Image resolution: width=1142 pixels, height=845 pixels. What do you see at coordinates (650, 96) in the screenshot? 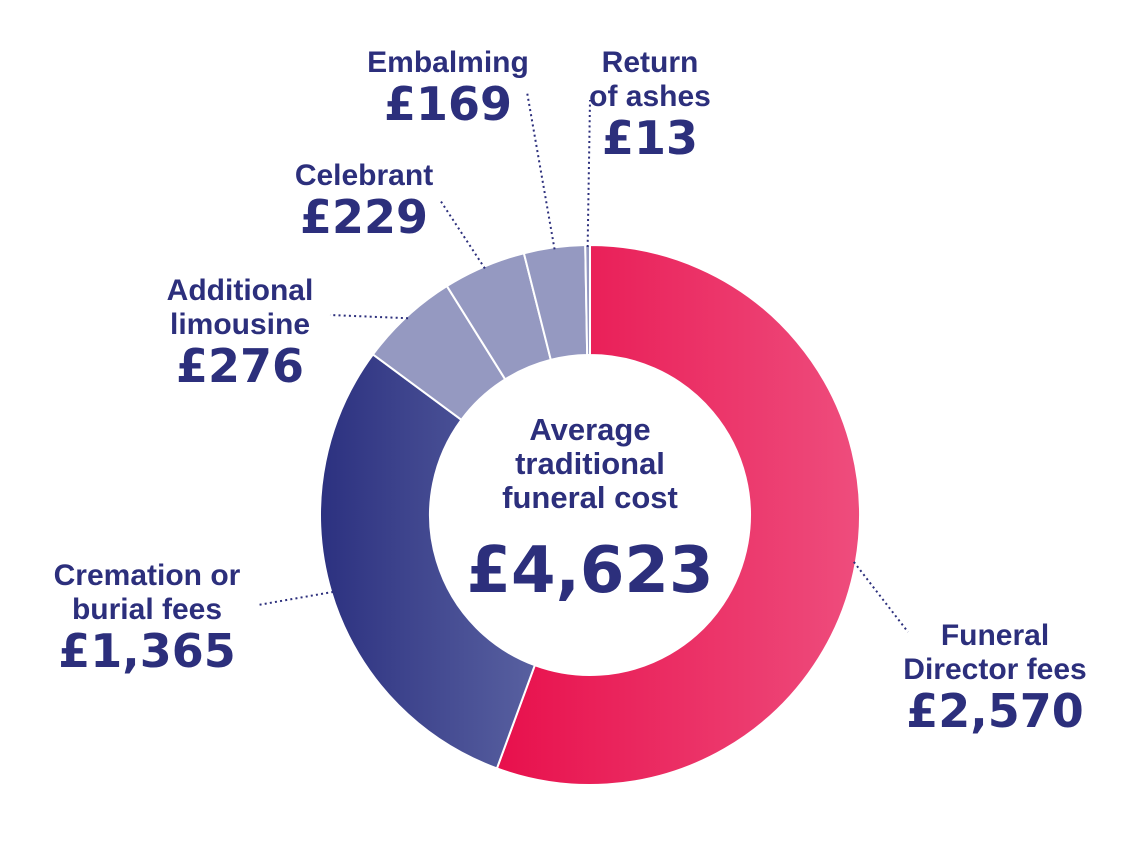
I see `slice-label-line: of ashes` at bounding box center [650, 96].